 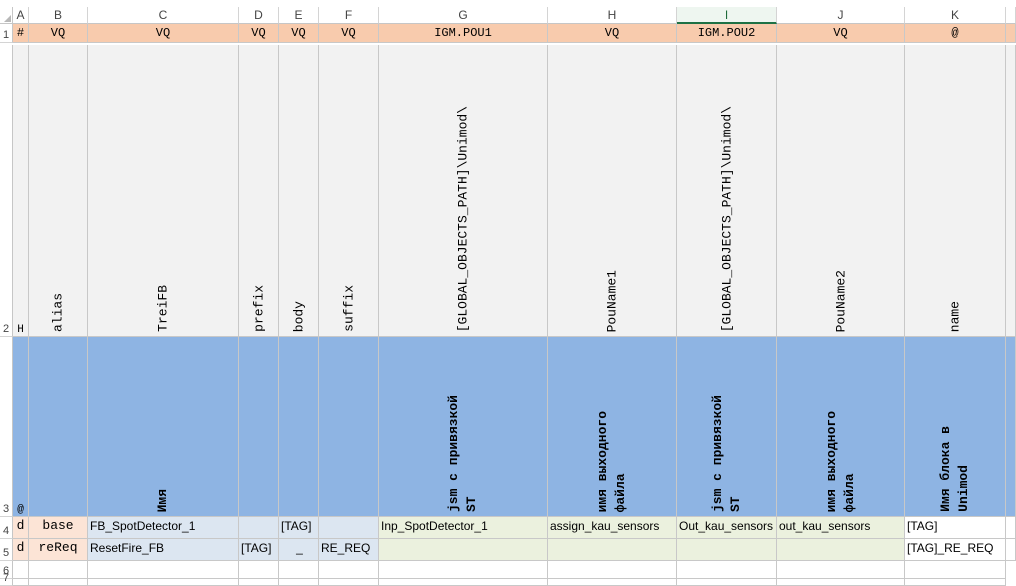 I want to click on cell-f2: suffix, so click(x=349, y=191).